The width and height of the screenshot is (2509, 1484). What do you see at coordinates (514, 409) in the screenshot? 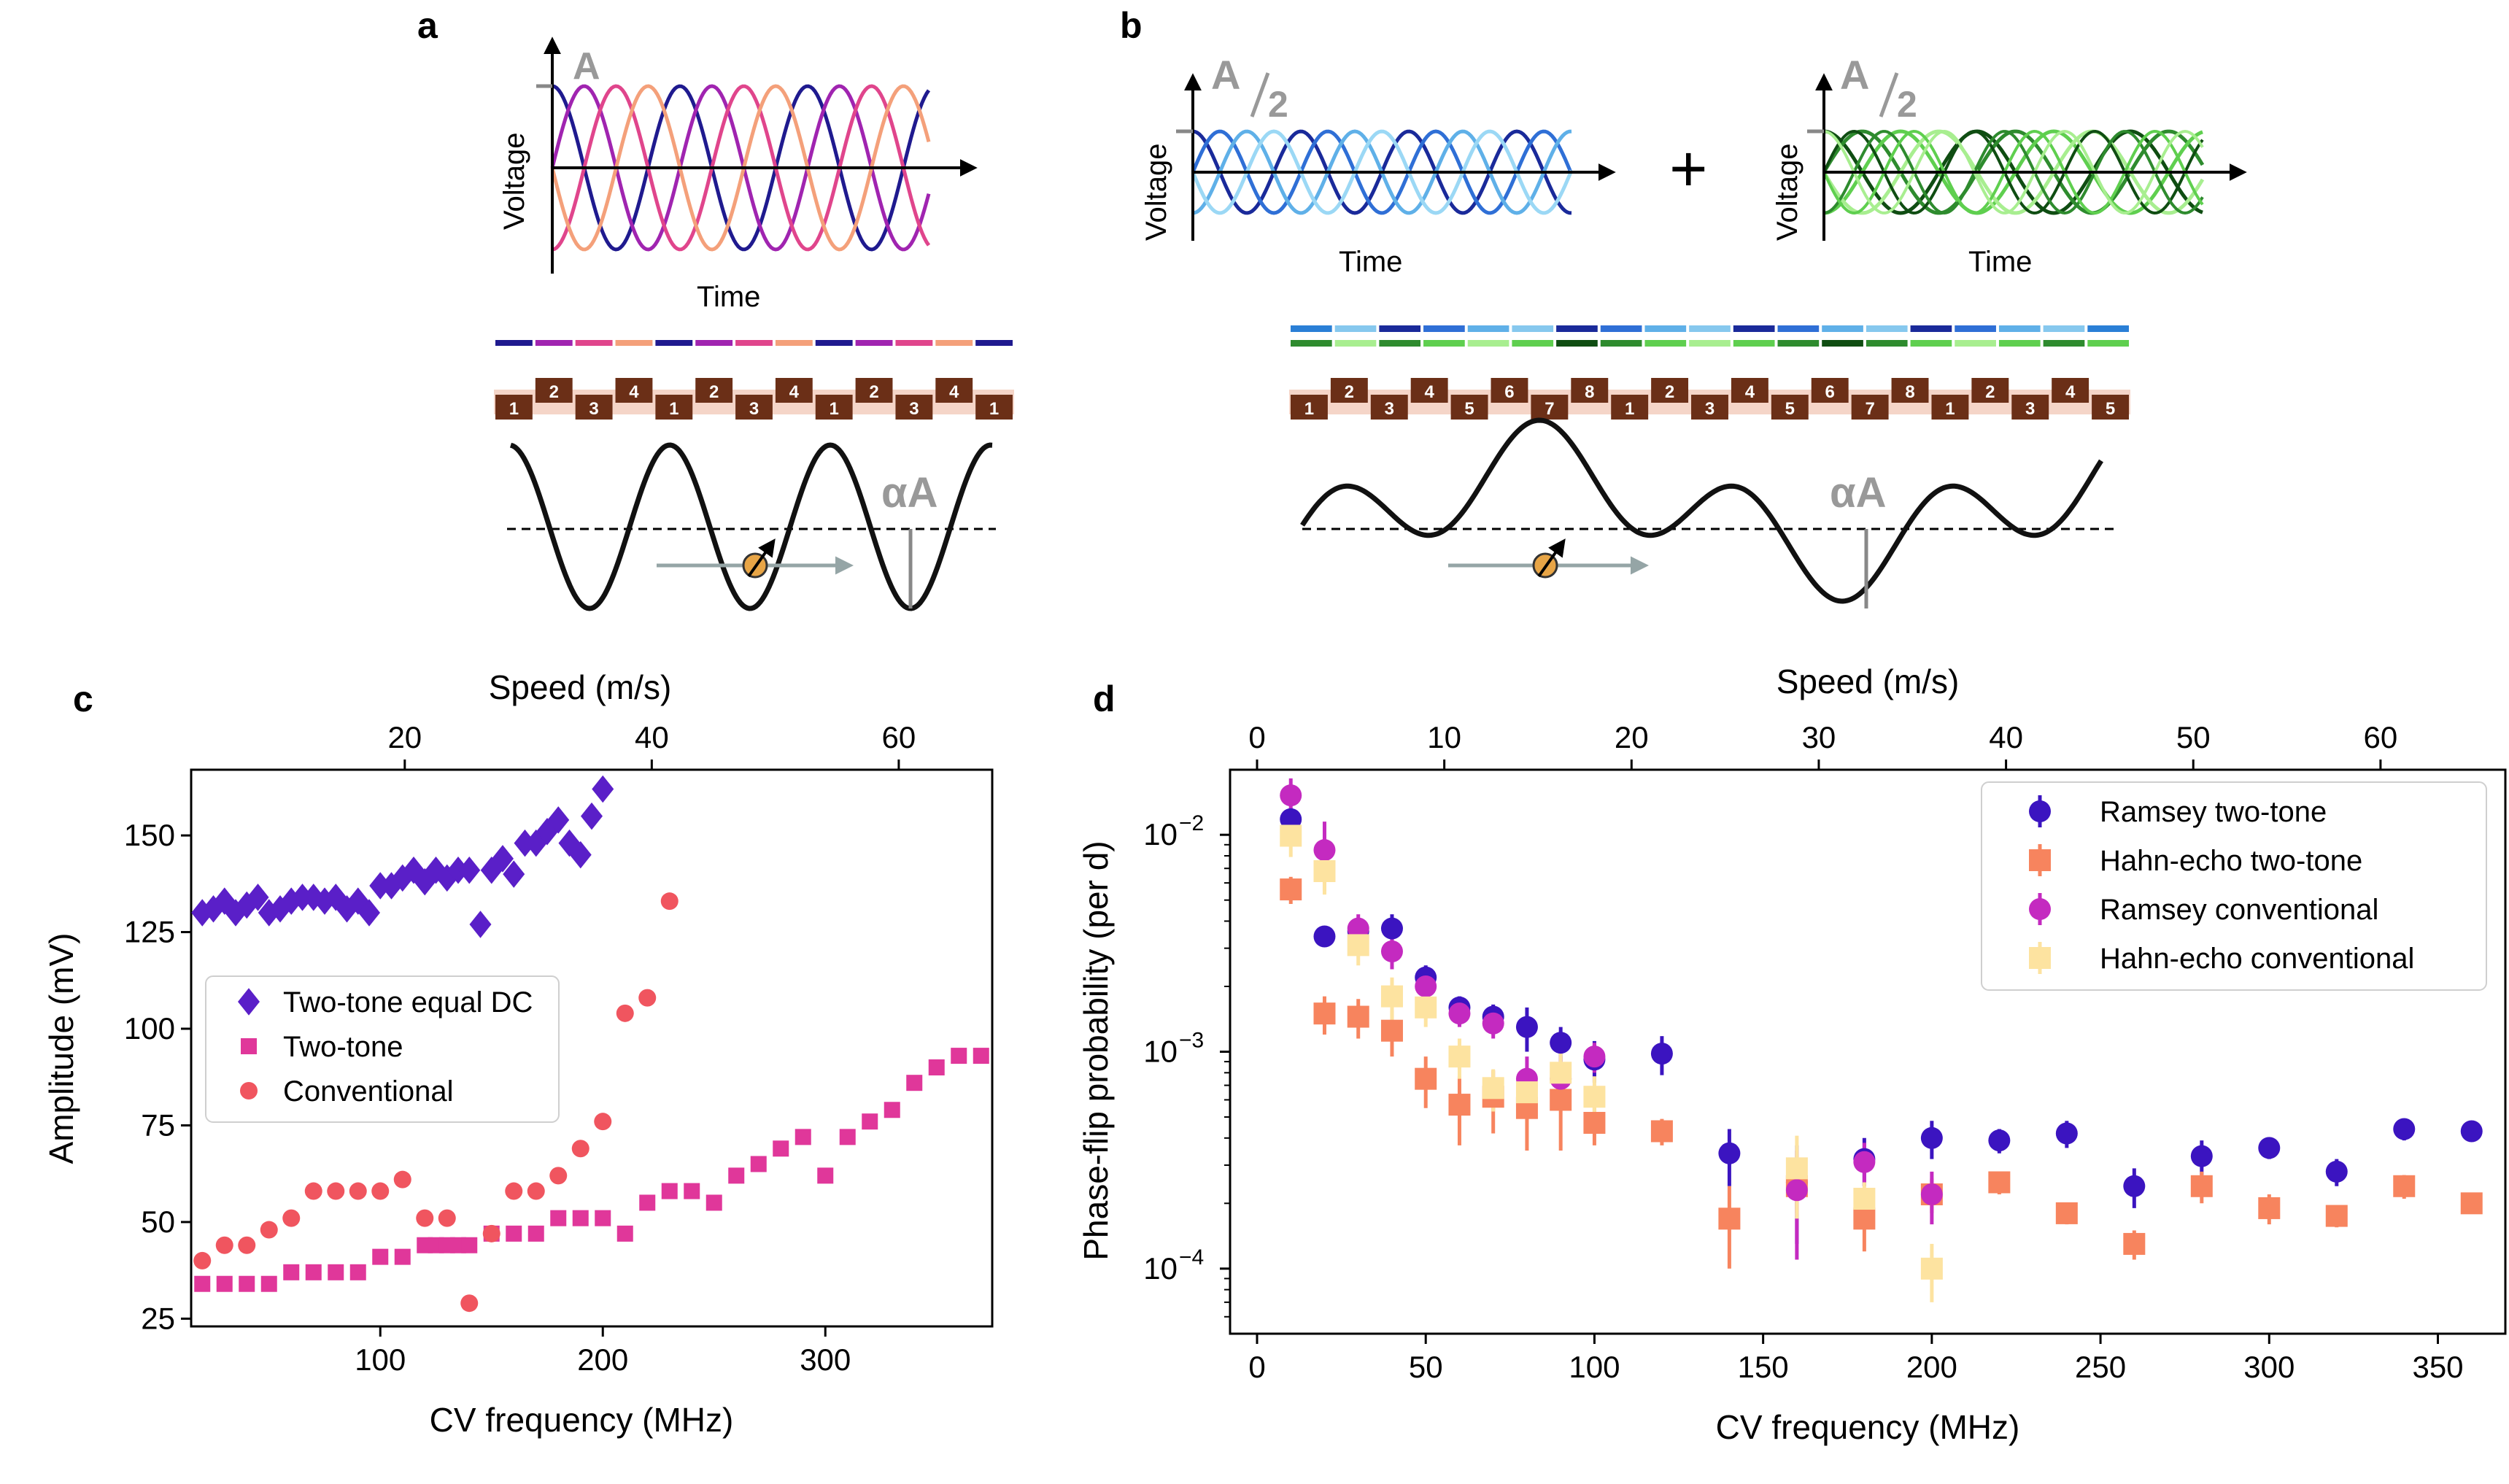
I see `panel-a-gate-number: 1` at bounding box center [514, 409].